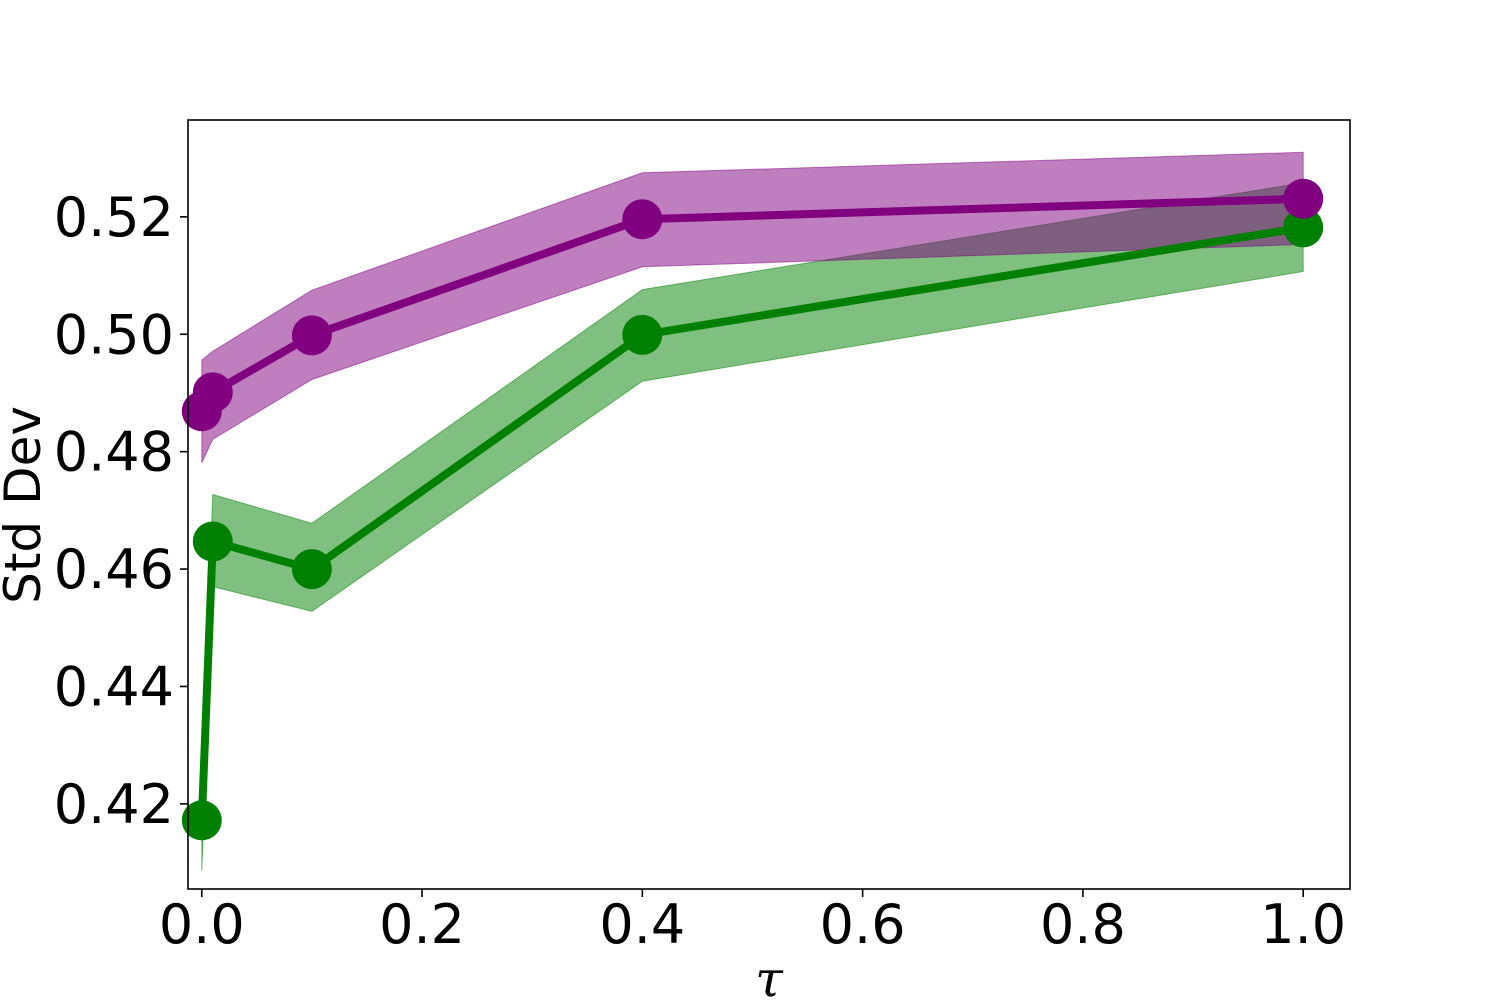 Image resolution: width=1500 pixels, height=1000 pixels. Describe the element at coordinates (114, 569) in the screenshot. I see `y-tick-label: 0.46` at that location.